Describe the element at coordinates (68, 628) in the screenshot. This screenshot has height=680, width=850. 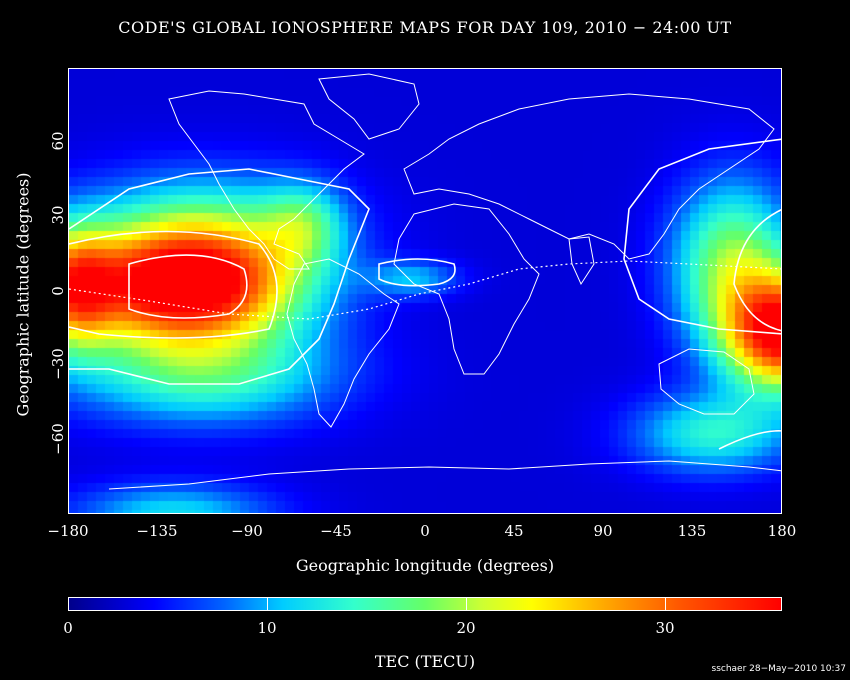
I see `colorbar-label: 0` at that location.